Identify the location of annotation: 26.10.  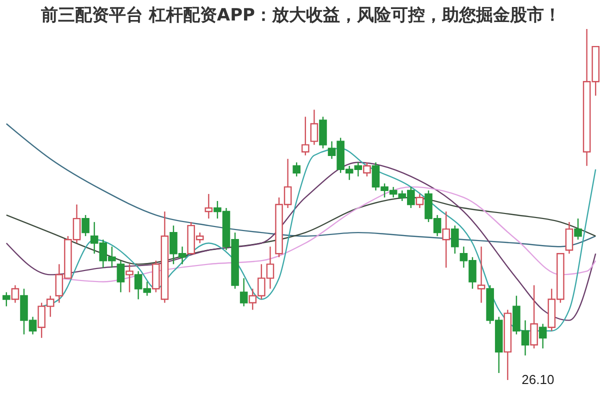
(538, 379).